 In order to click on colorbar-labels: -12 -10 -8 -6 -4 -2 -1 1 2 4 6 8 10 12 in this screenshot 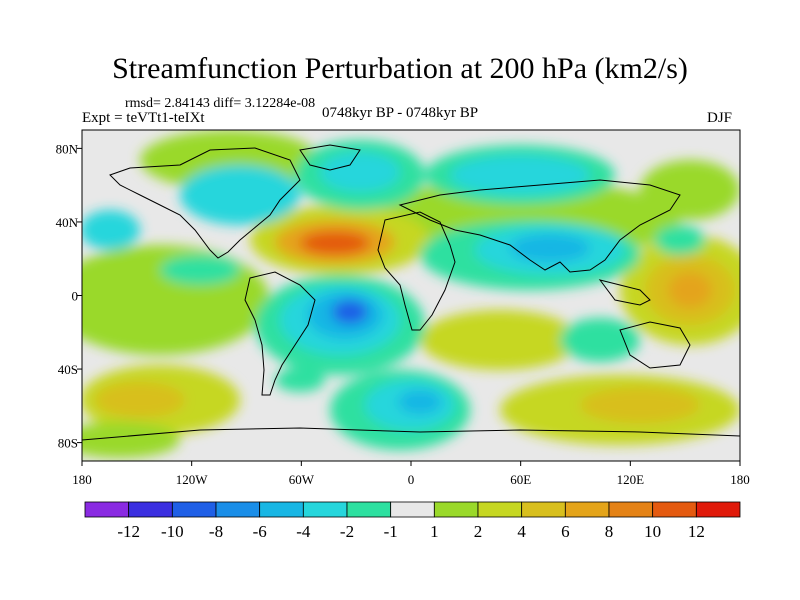, I will do `click(411, 531)`.